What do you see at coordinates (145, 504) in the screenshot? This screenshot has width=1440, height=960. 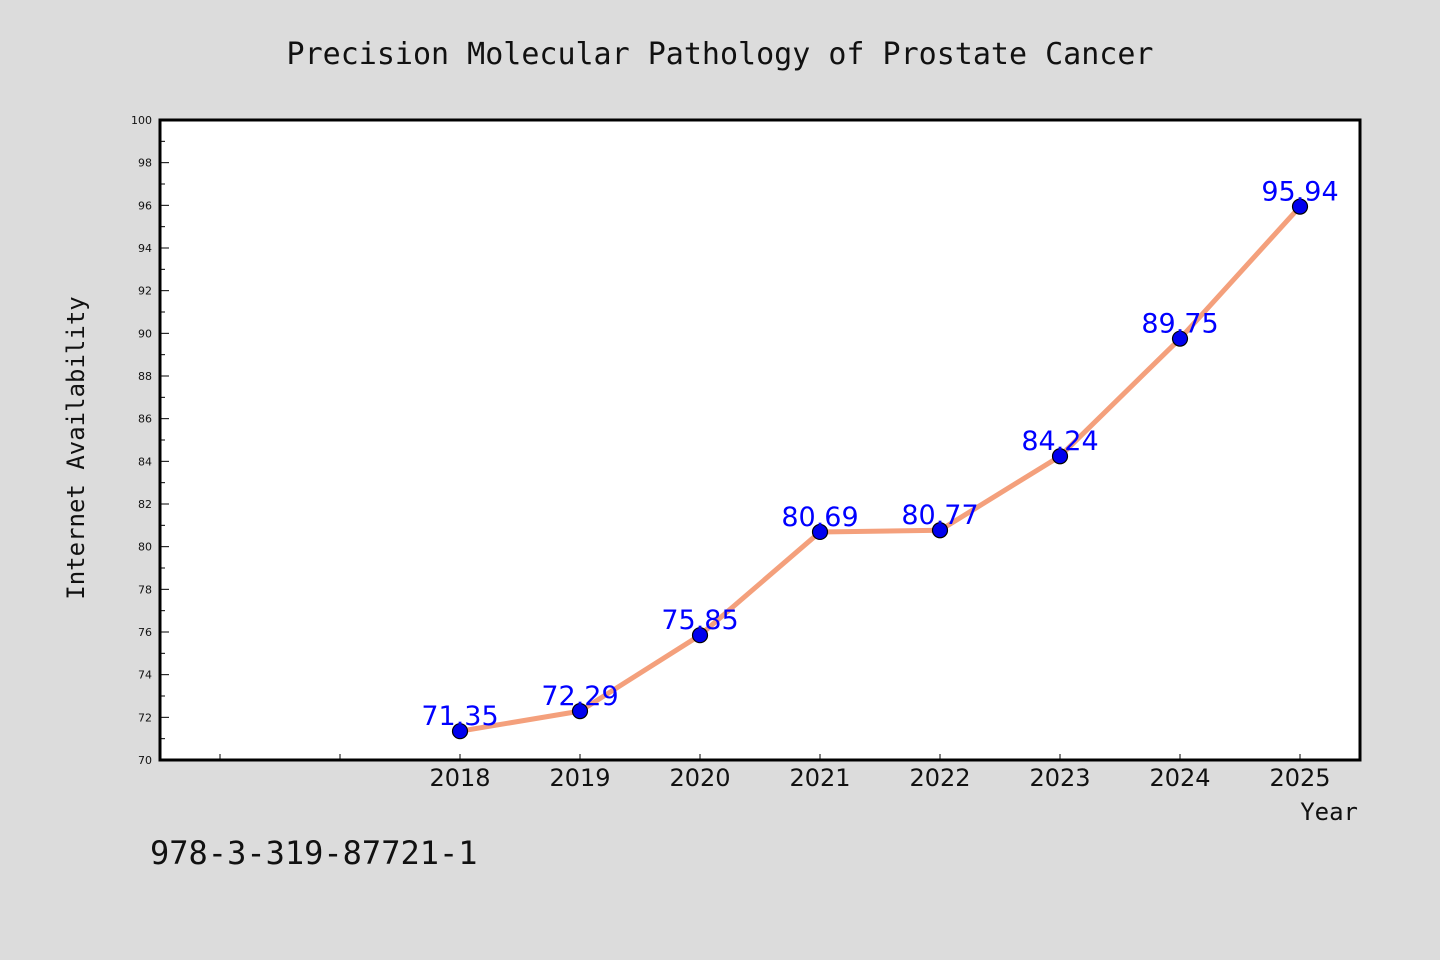 I see `y-tick-label: 82` at bounding box center [145, 504].